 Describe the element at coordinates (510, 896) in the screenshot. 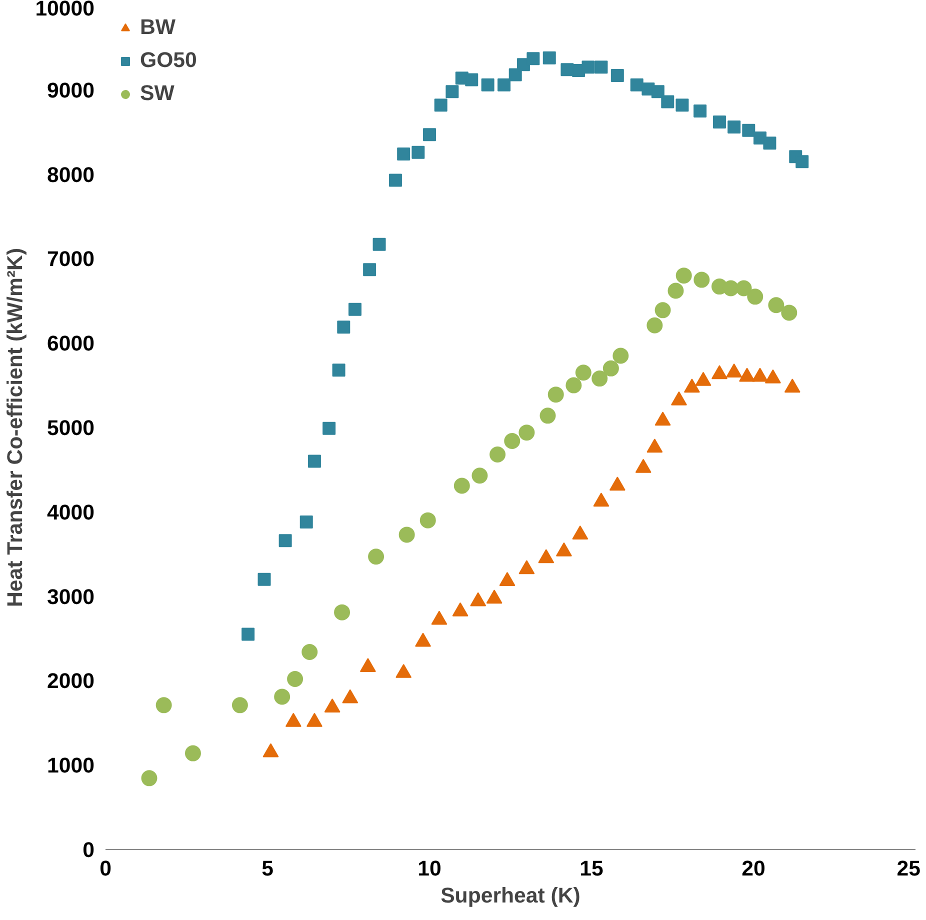

I see `x-axis-title: Superheat (K)` at that location.